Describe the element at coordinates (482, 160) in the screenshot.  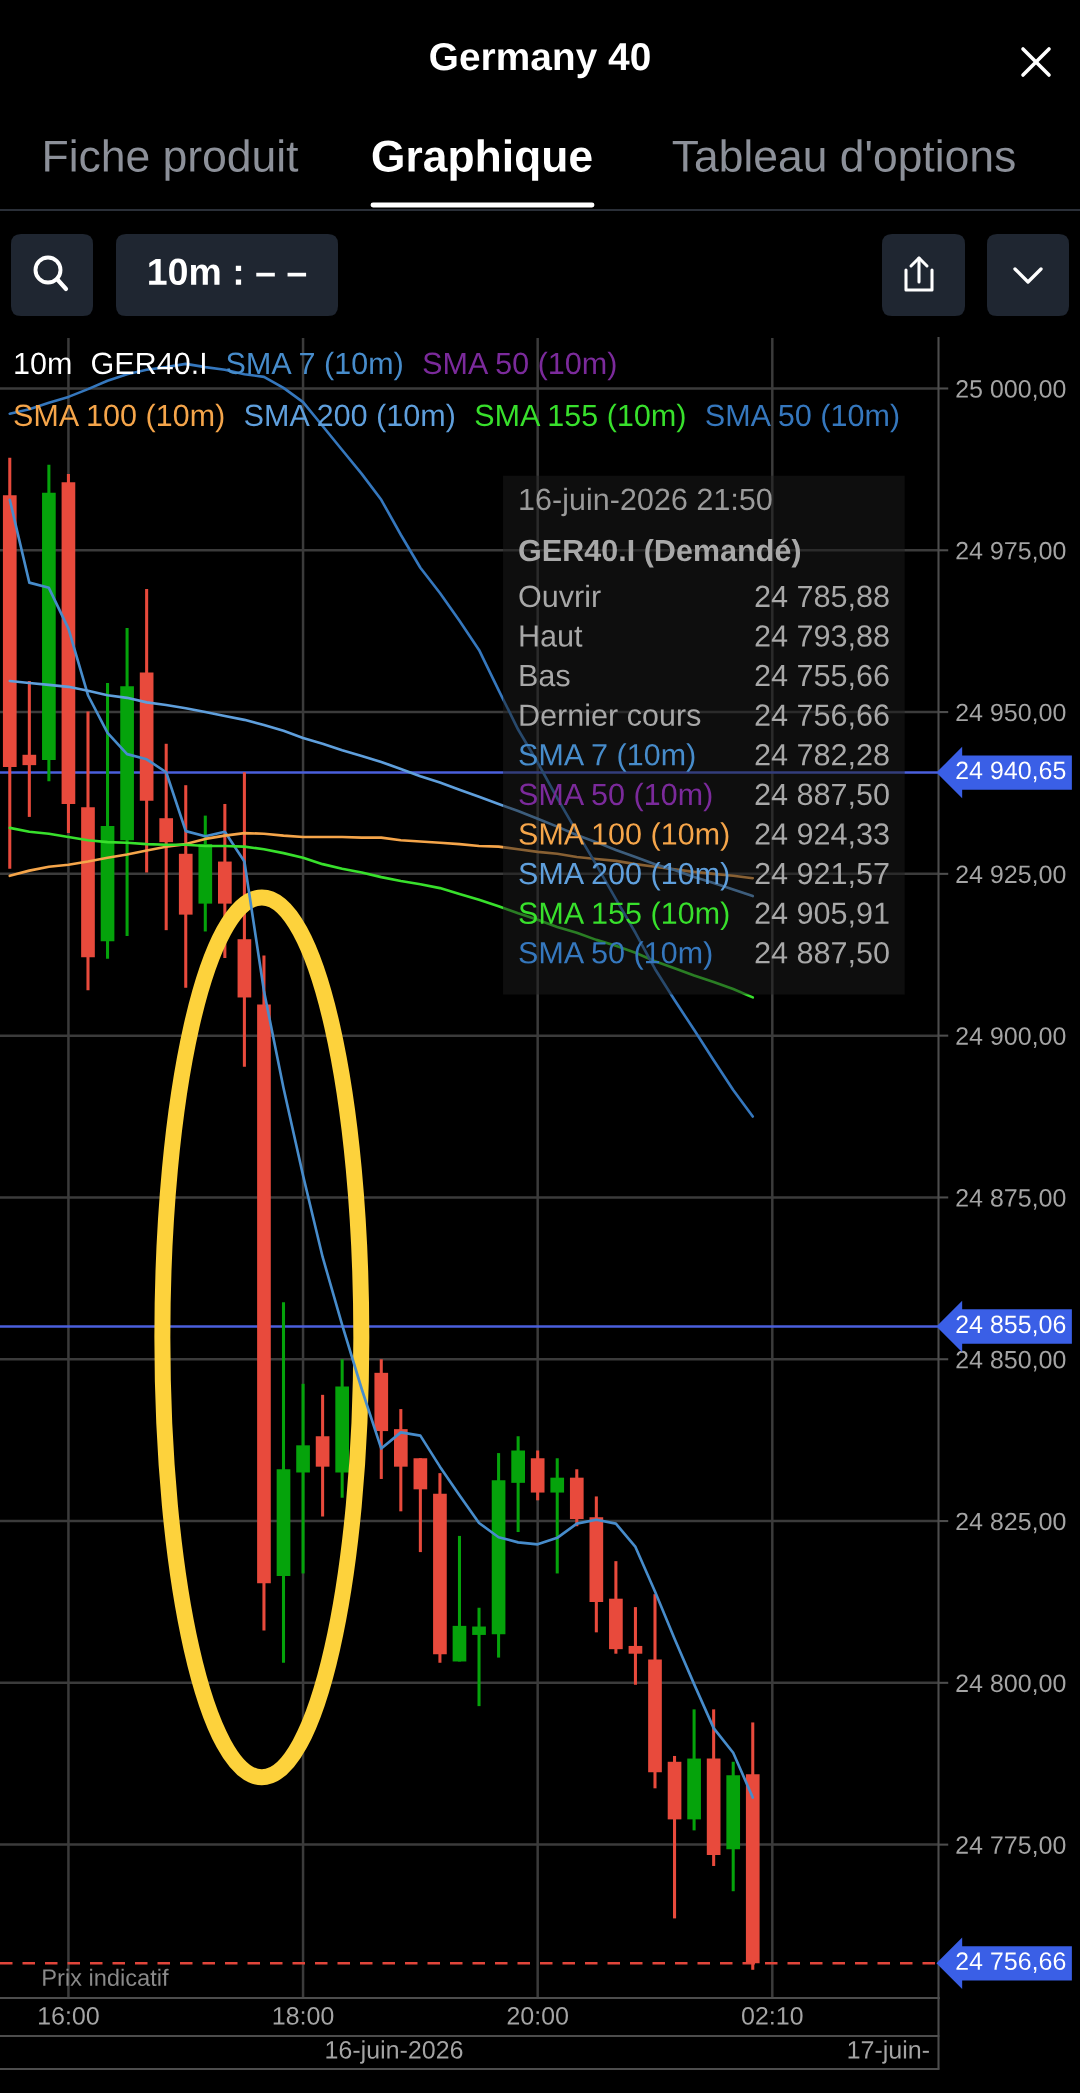
I see `text: Graphique` at that location.